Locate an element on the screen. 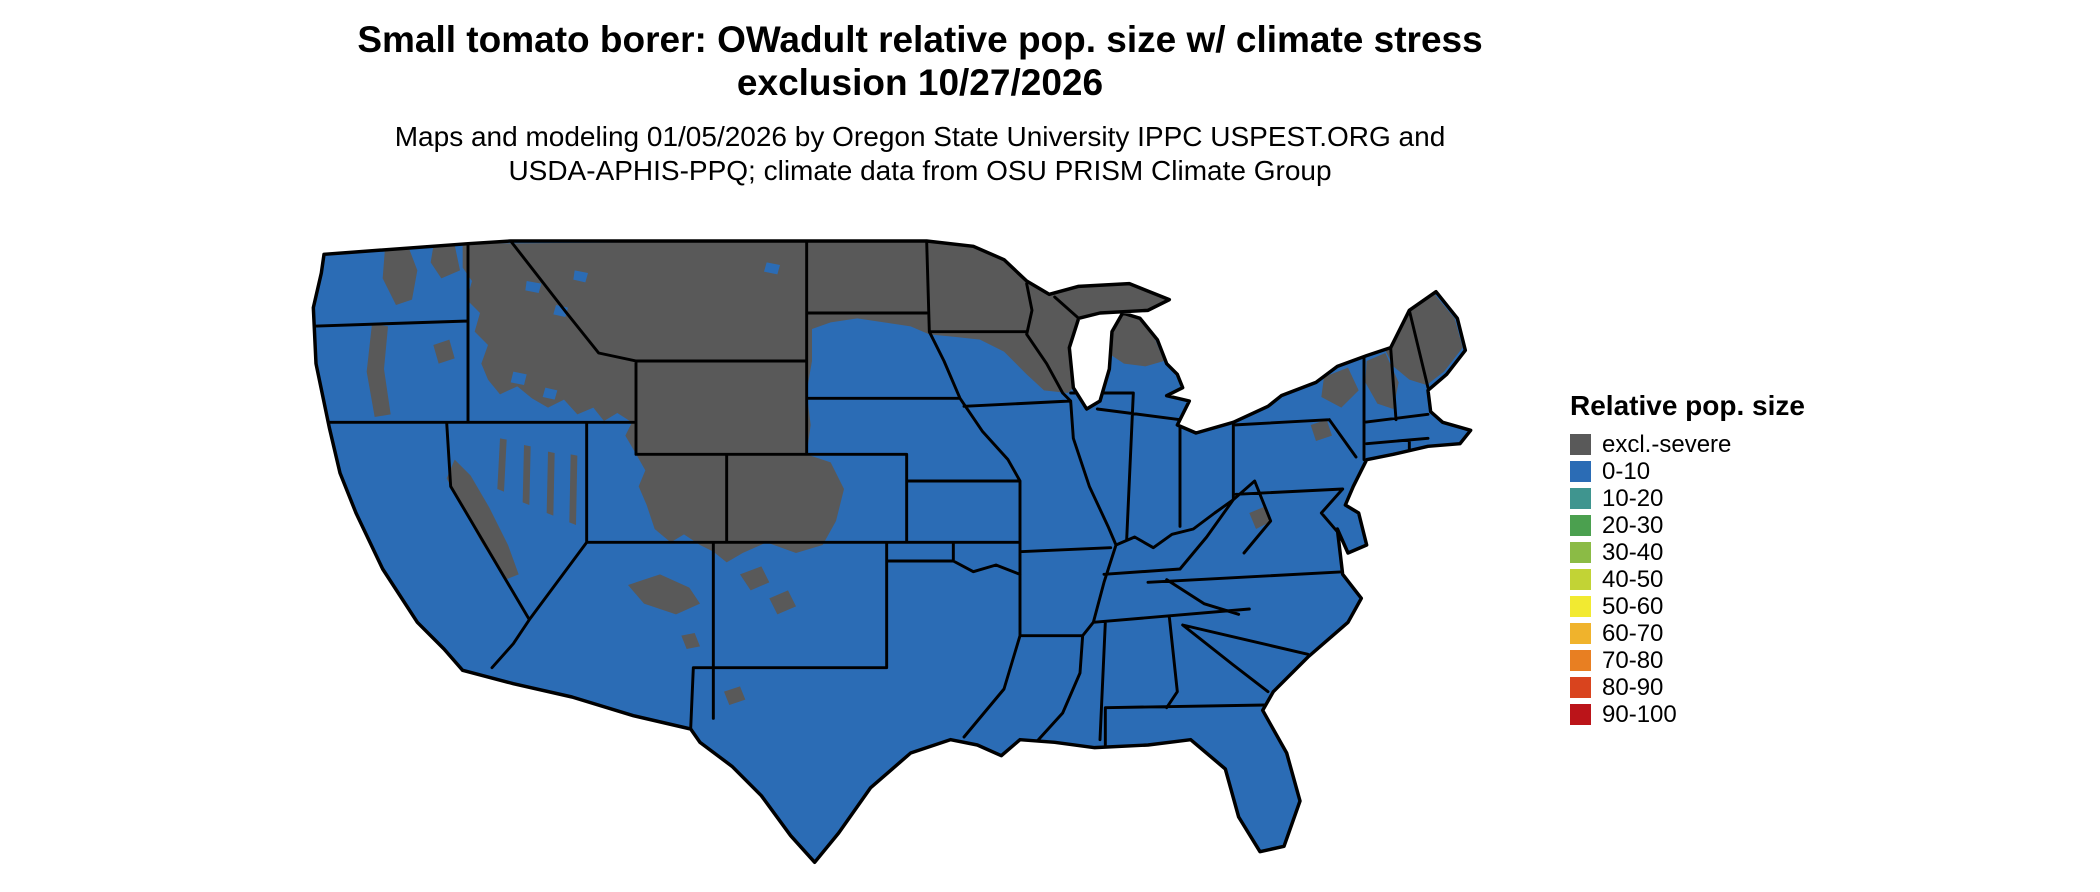  legend-item: 0-10 is located at coordinates (1687, 471).